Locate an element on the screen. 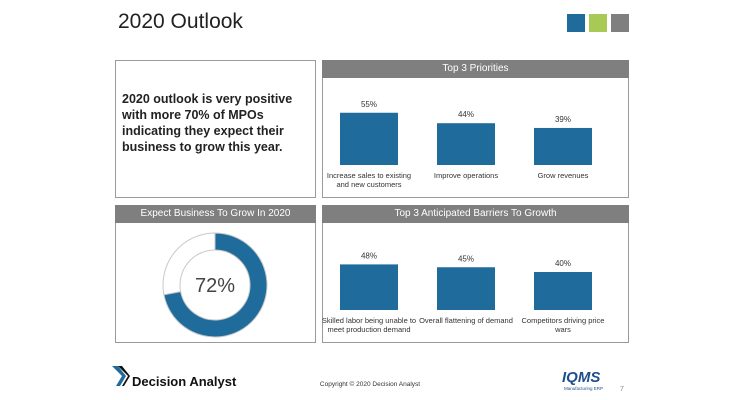 Image resolution: width=740 pixels, height=400 pixels. brand-name: Decision Analyst is located at coordinates (184, 381).